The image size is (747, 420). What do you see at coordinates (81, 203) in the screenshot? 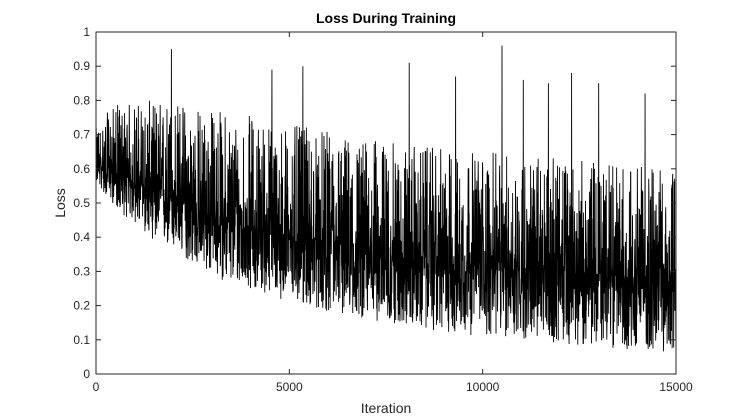
I see `y-tick-label: 0.5` at bounding box center [81, 203].